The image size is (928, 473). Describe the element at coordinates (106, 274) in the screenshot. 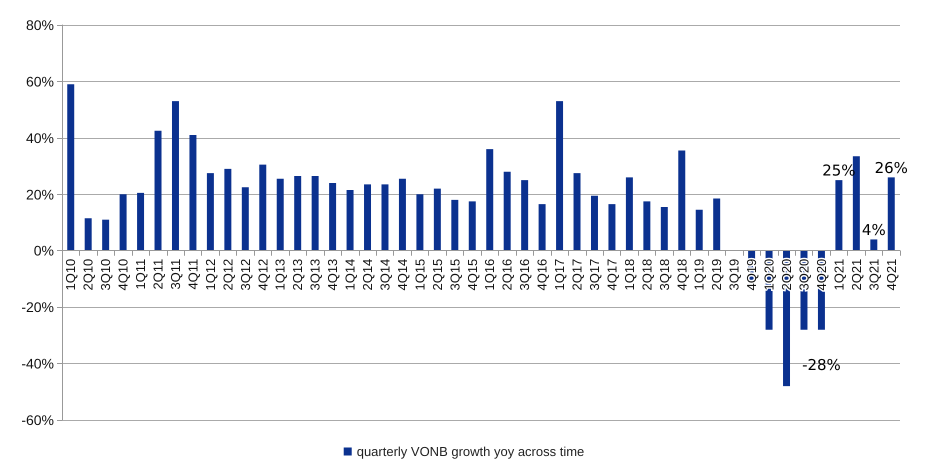

I see `x-tick-label: 3Q10` at that location.